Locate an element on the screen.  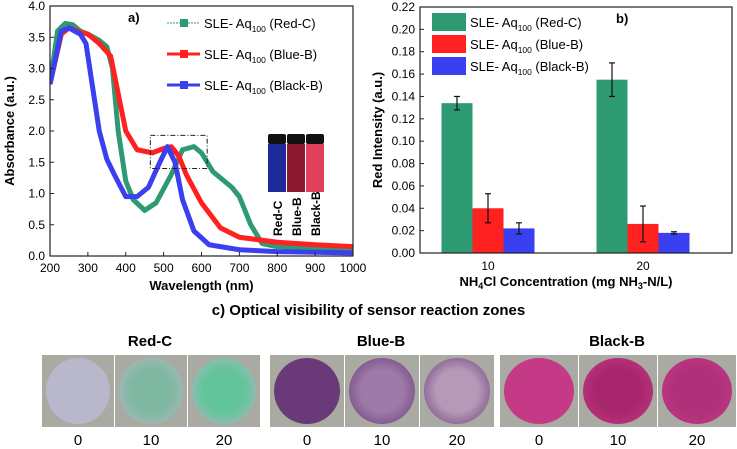
y-tick-label: 0.20 is located at coordinates (404, 29).